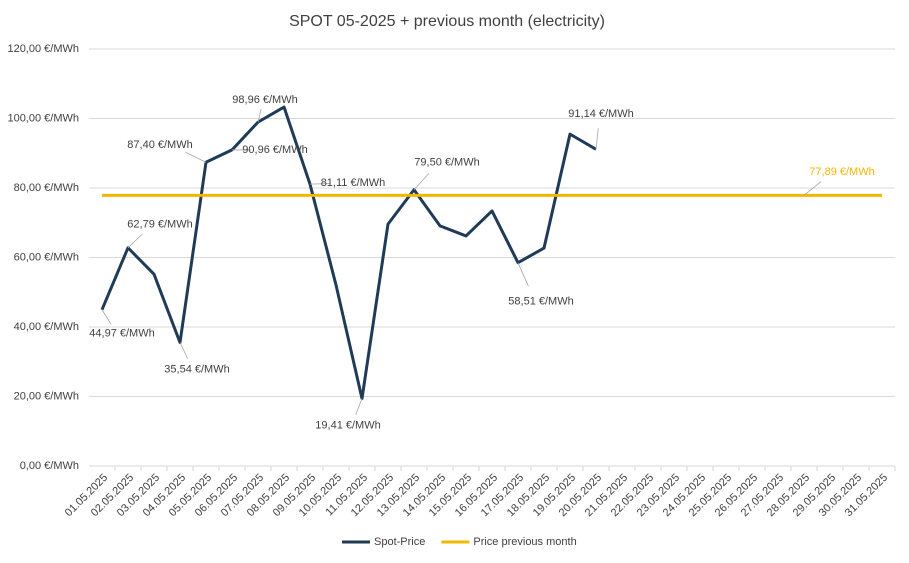 This screenshot has height=563, width=909. I want to click on data-label: 77,89 €/MWh, so click(841, 172).